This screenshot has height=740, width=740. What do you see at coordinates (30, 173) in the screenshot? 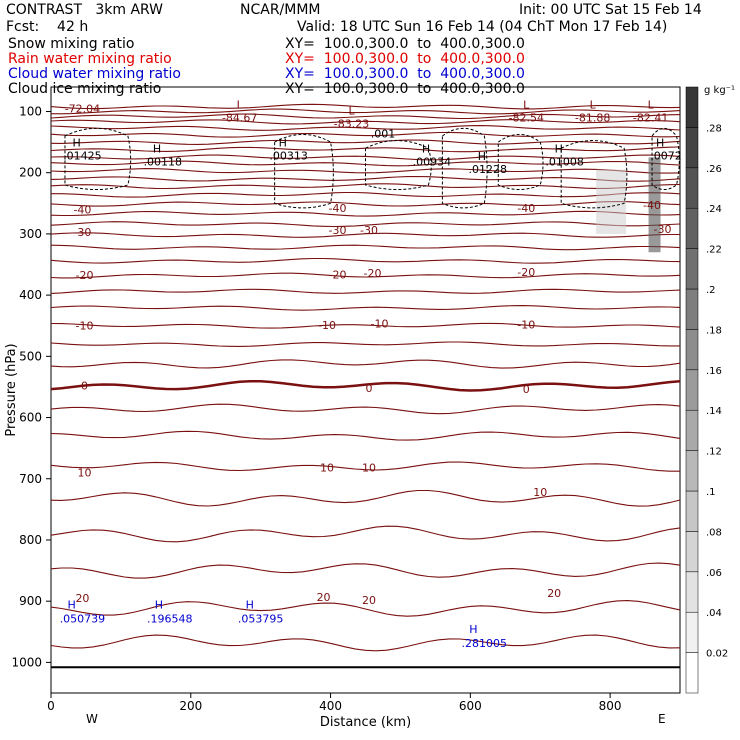
I see `y-tick-label: 200` at bounding box center [30, 173].